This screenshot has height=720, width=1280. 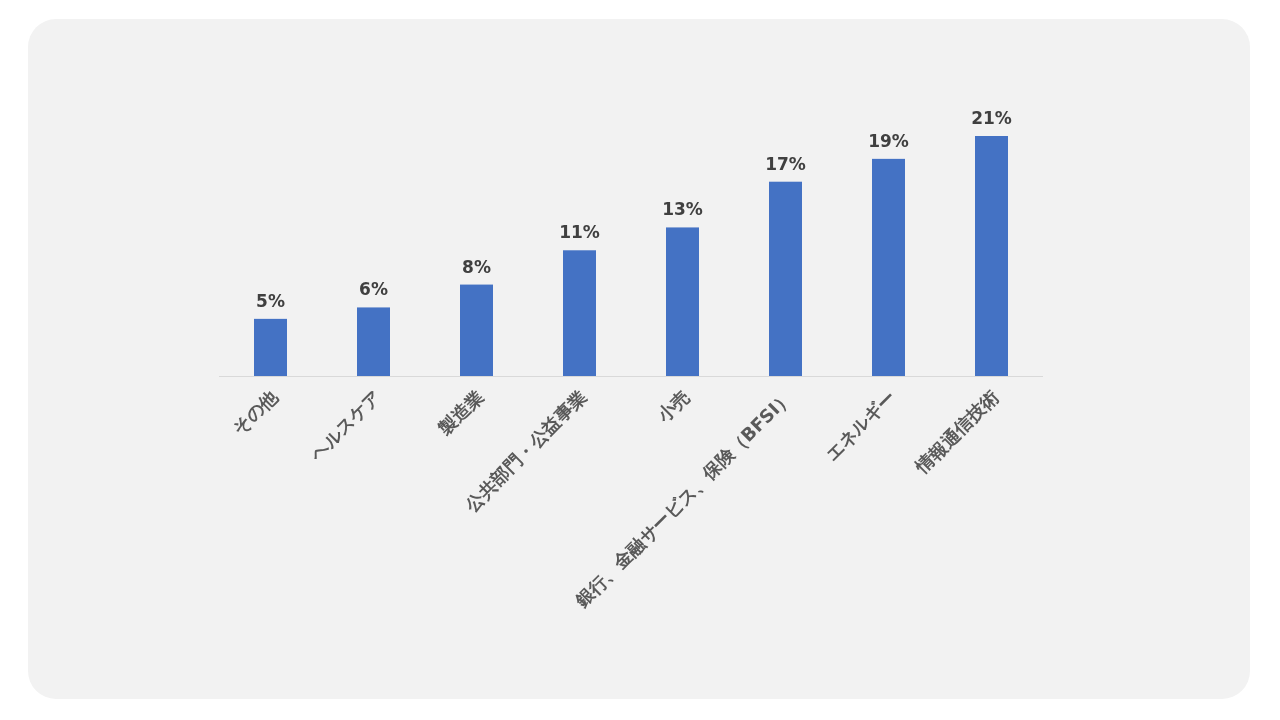 I want to click on data-label: 5%, so click(x=270, y=300).